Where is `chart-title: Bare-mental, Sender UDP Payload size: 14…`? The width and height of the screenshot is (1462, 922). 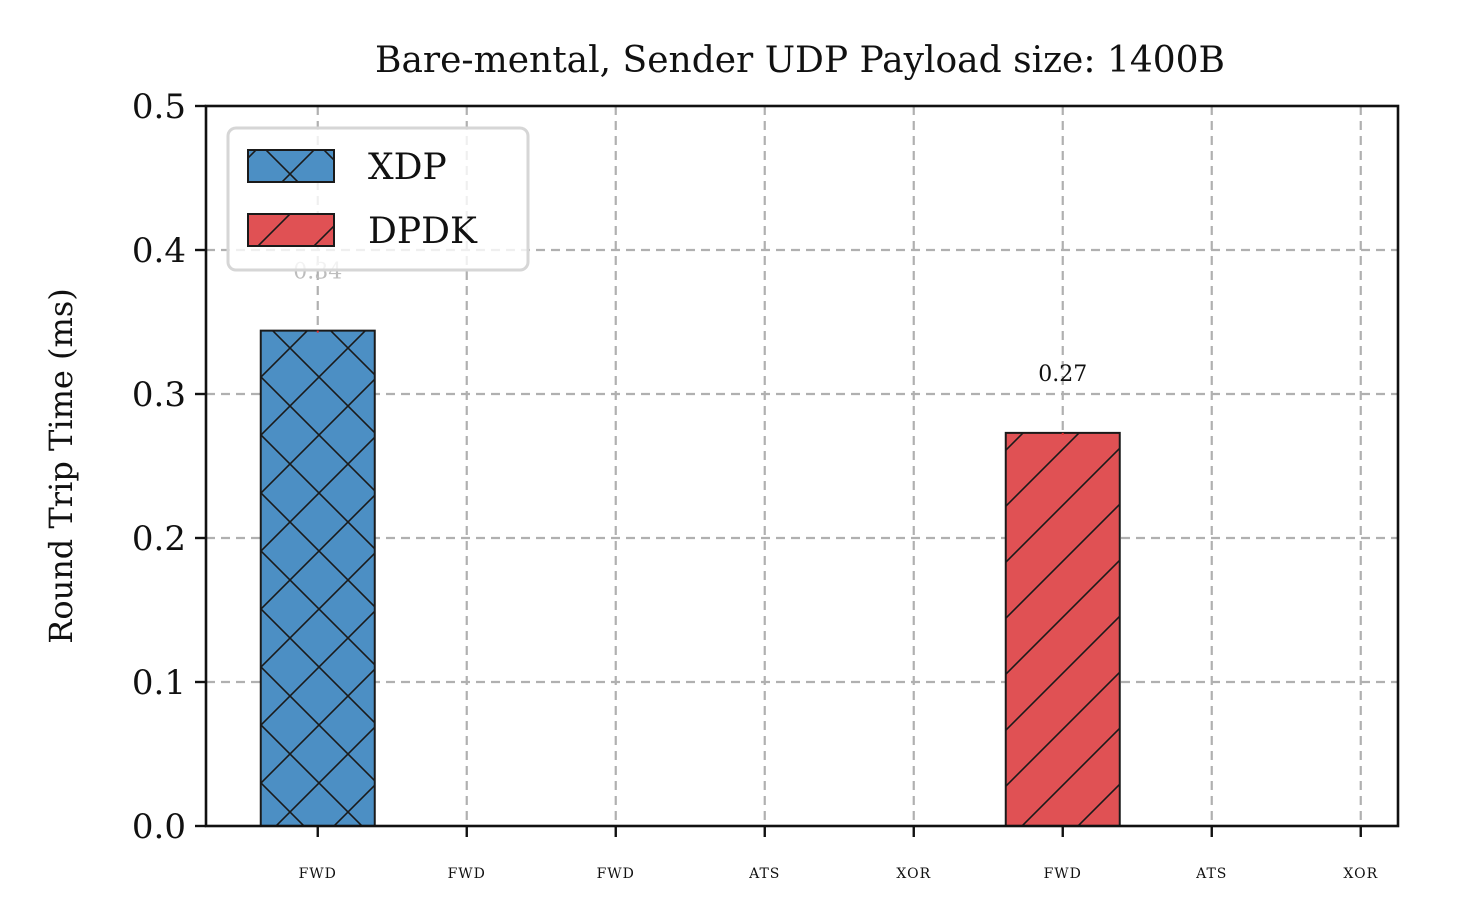 chart-title: Bare-mental, Sender UDP Payload size: 14… is located at coordinates (800, 60).